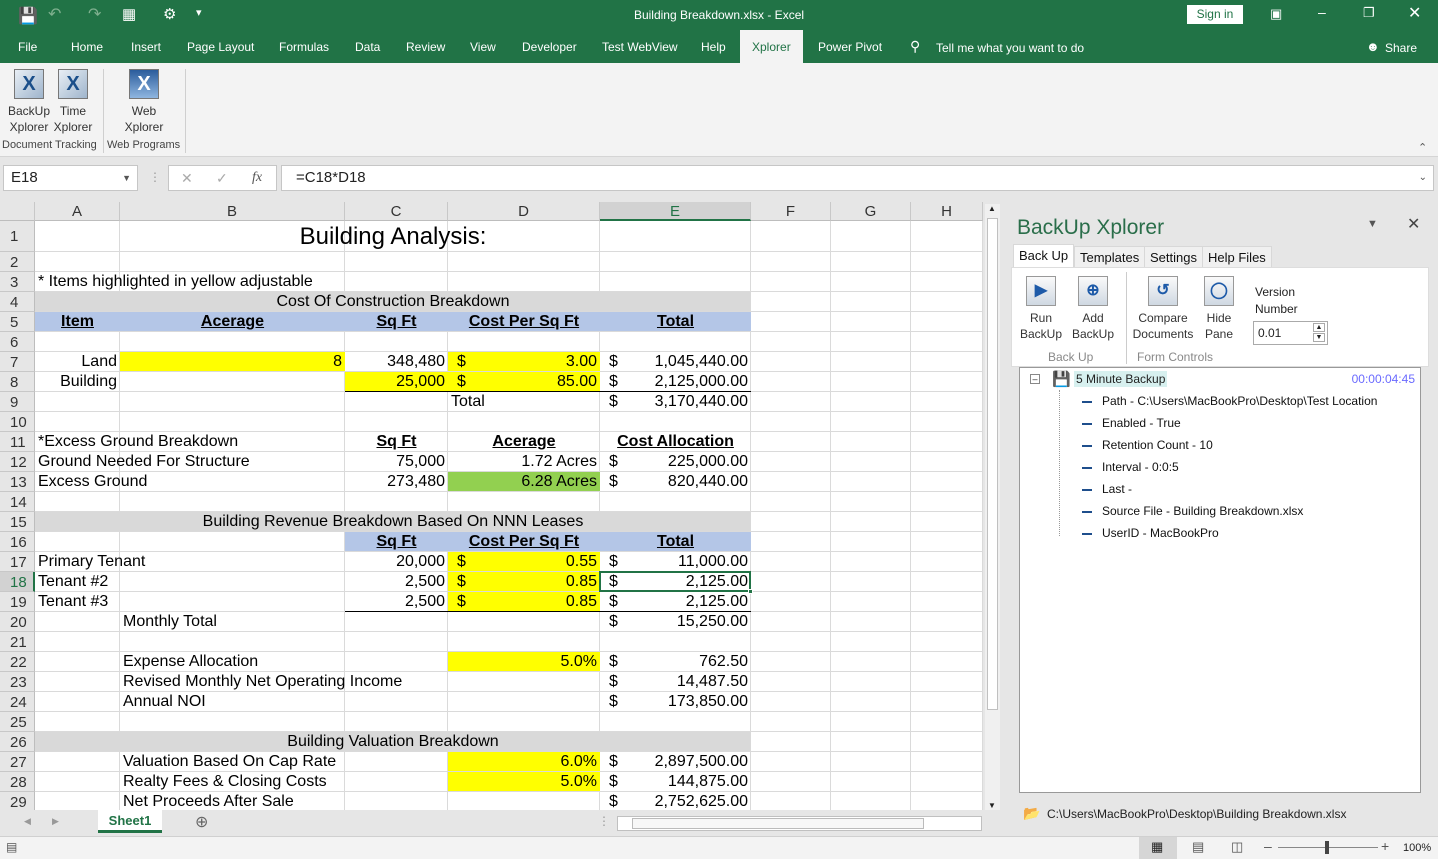 The width and height of the screenshot is (1438, 859). What do you see at coordinates (524, 382) in the screenshot?
I see `cell-D8: $85.00` at bounding box center [524, 382].